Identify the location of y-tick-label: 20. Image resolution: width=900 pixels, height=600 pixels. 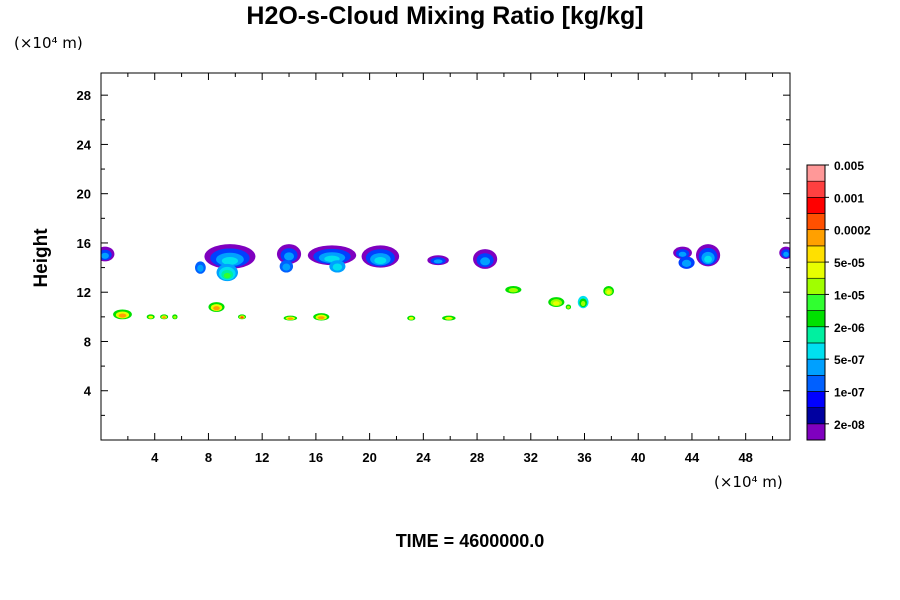
(84, 194).